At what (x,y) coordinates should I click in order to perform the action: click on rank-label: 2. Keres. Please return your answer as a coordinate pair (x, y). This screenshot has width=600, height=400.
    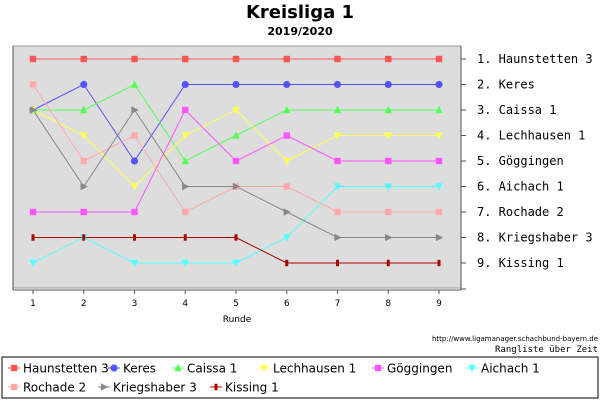
    Looking at the image, I should click on (506, 85).